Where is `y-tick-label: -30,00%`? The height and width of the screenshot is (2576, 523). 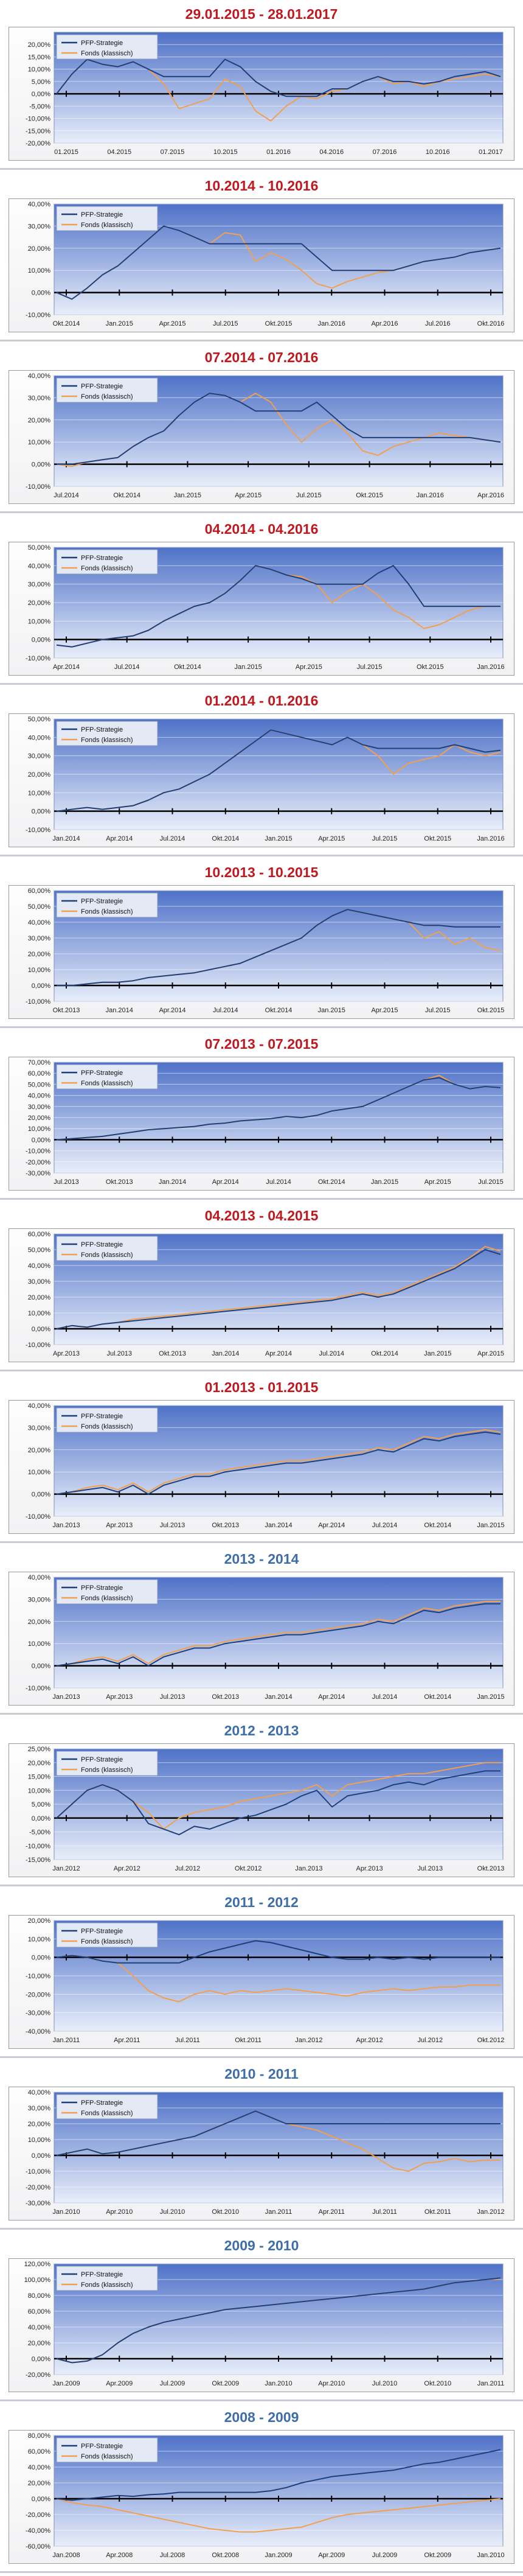
y-tick-label: -30,00% is located at coordinates (38, 2203).